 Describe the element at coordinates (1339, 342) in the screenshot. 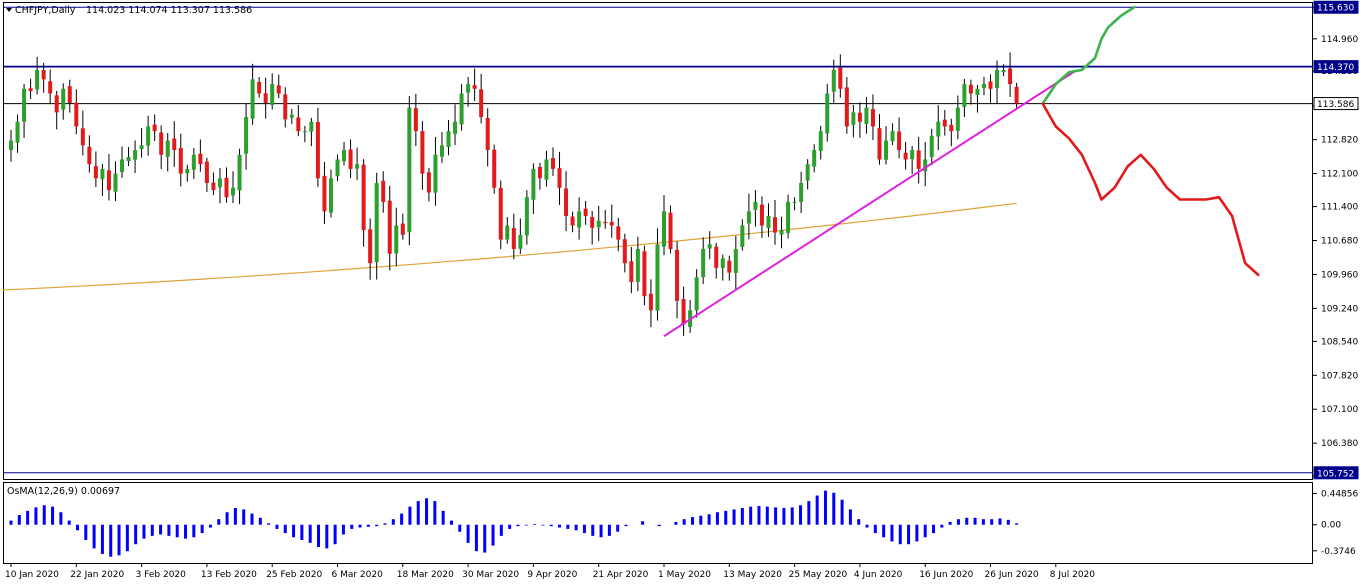

I see `y-tick-label: 108.540` at that location.